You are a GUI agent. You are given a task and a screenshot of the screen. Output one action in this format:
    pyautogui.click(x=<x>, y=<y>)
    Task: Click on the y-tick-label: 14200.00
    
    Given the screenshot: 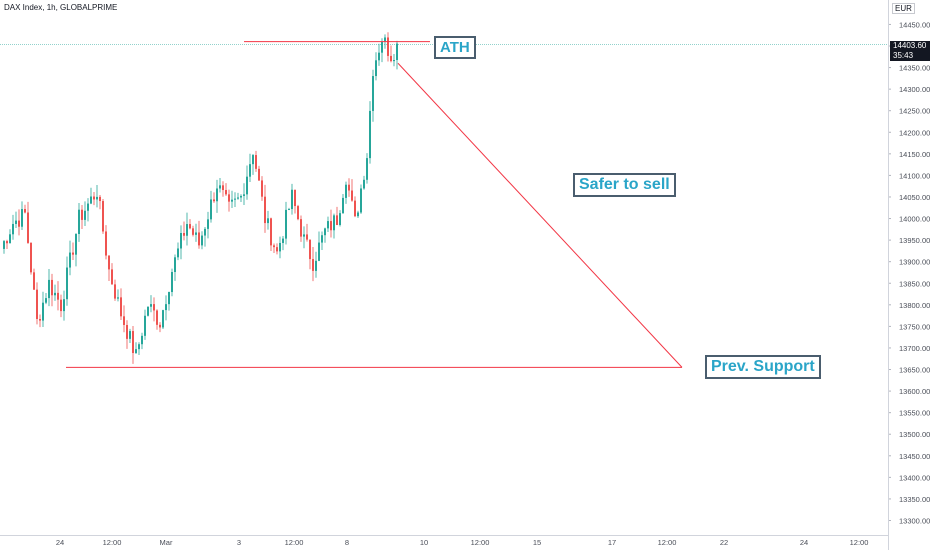 What is the action you would take?
    pyautogui.click(x=914, y=132)
    